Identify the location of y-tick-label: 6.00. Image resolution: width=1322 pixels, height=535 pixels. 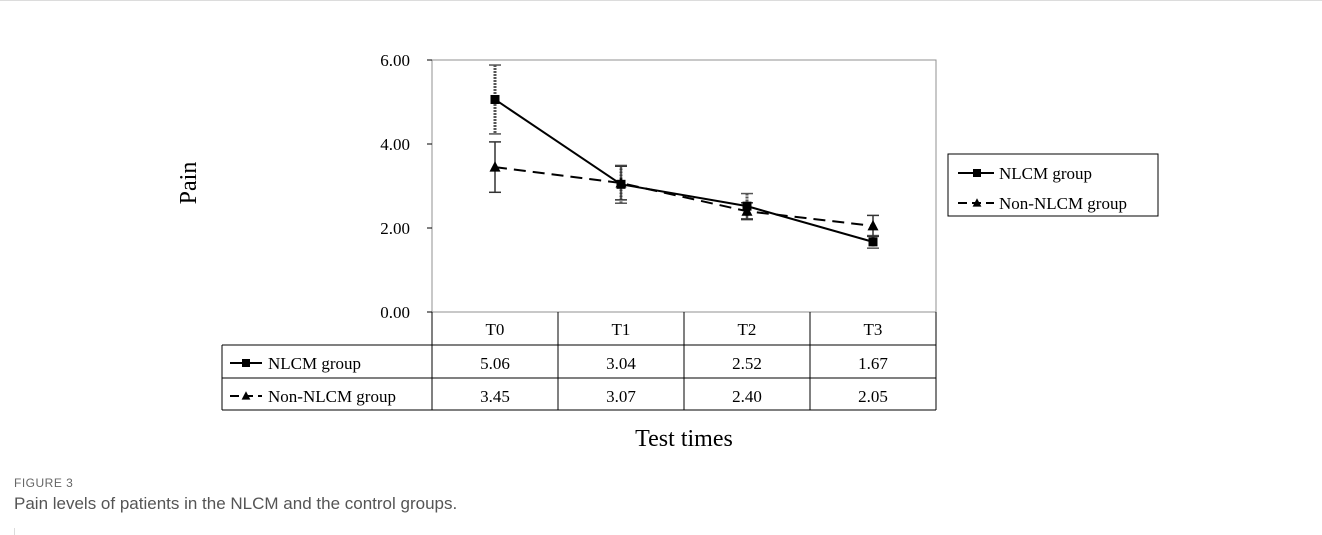
(395, 60).